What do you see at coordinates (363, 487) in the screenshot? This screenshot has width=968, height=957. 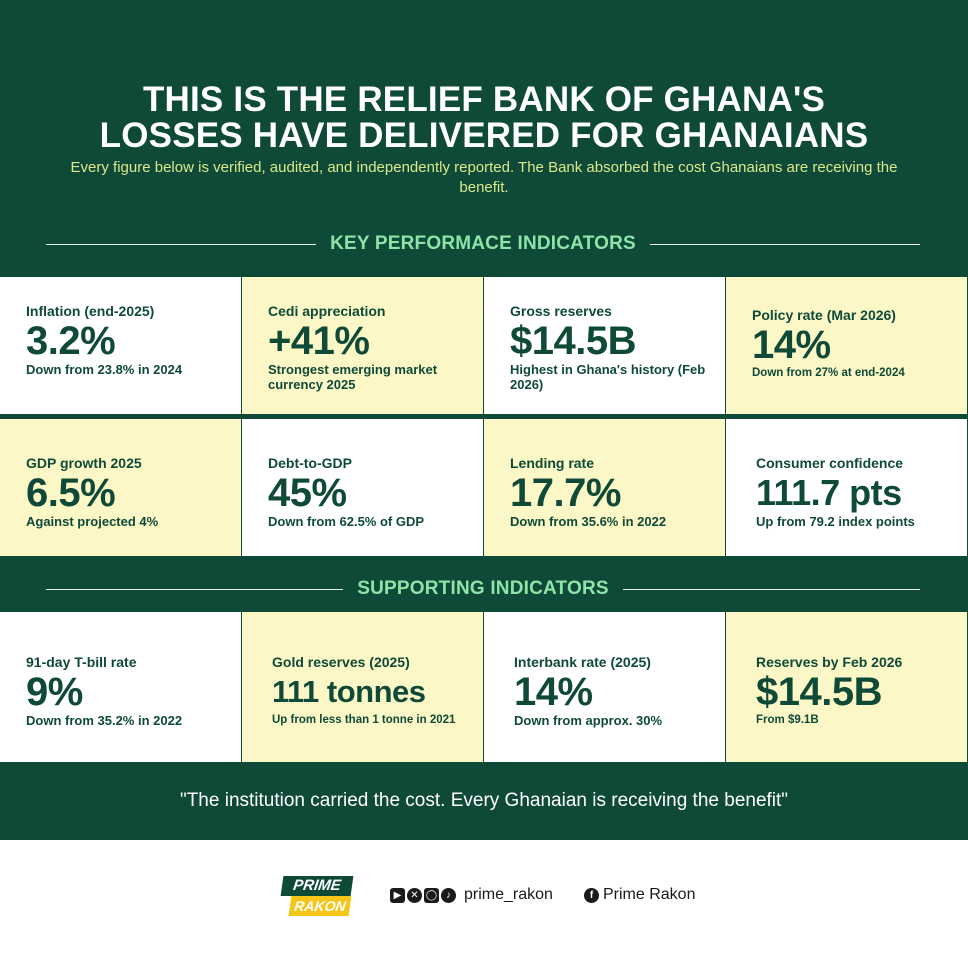 I see `kpi-card-debt: Debt-to-GDP 45% Down from 62.5% of GDP` at bounding box center [363, 487].